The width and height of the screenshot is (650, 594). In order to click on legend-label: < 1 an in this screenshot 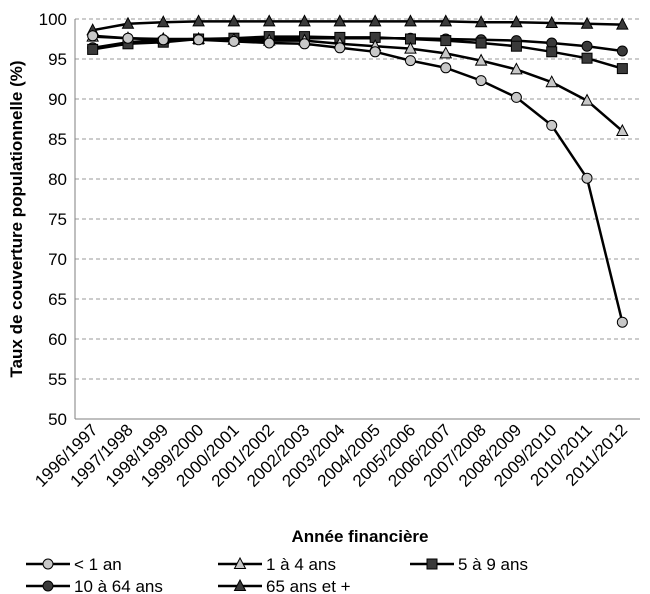, I will do `click(98, 564)`.